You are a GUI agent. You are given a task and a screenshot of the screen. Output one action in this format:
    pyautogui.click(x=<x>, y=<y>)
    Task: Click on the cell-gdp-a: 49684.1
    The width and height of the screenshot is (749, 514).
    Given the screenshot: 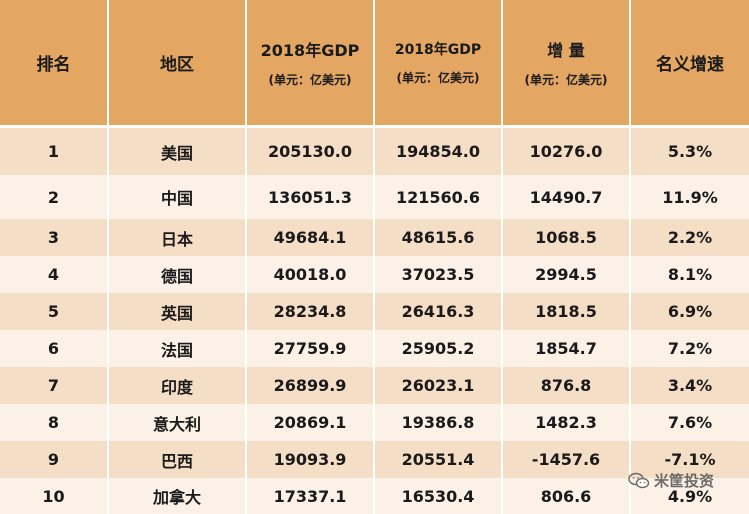 What is the action you would take?
    pyautogui.click(x=310, y=237)
    